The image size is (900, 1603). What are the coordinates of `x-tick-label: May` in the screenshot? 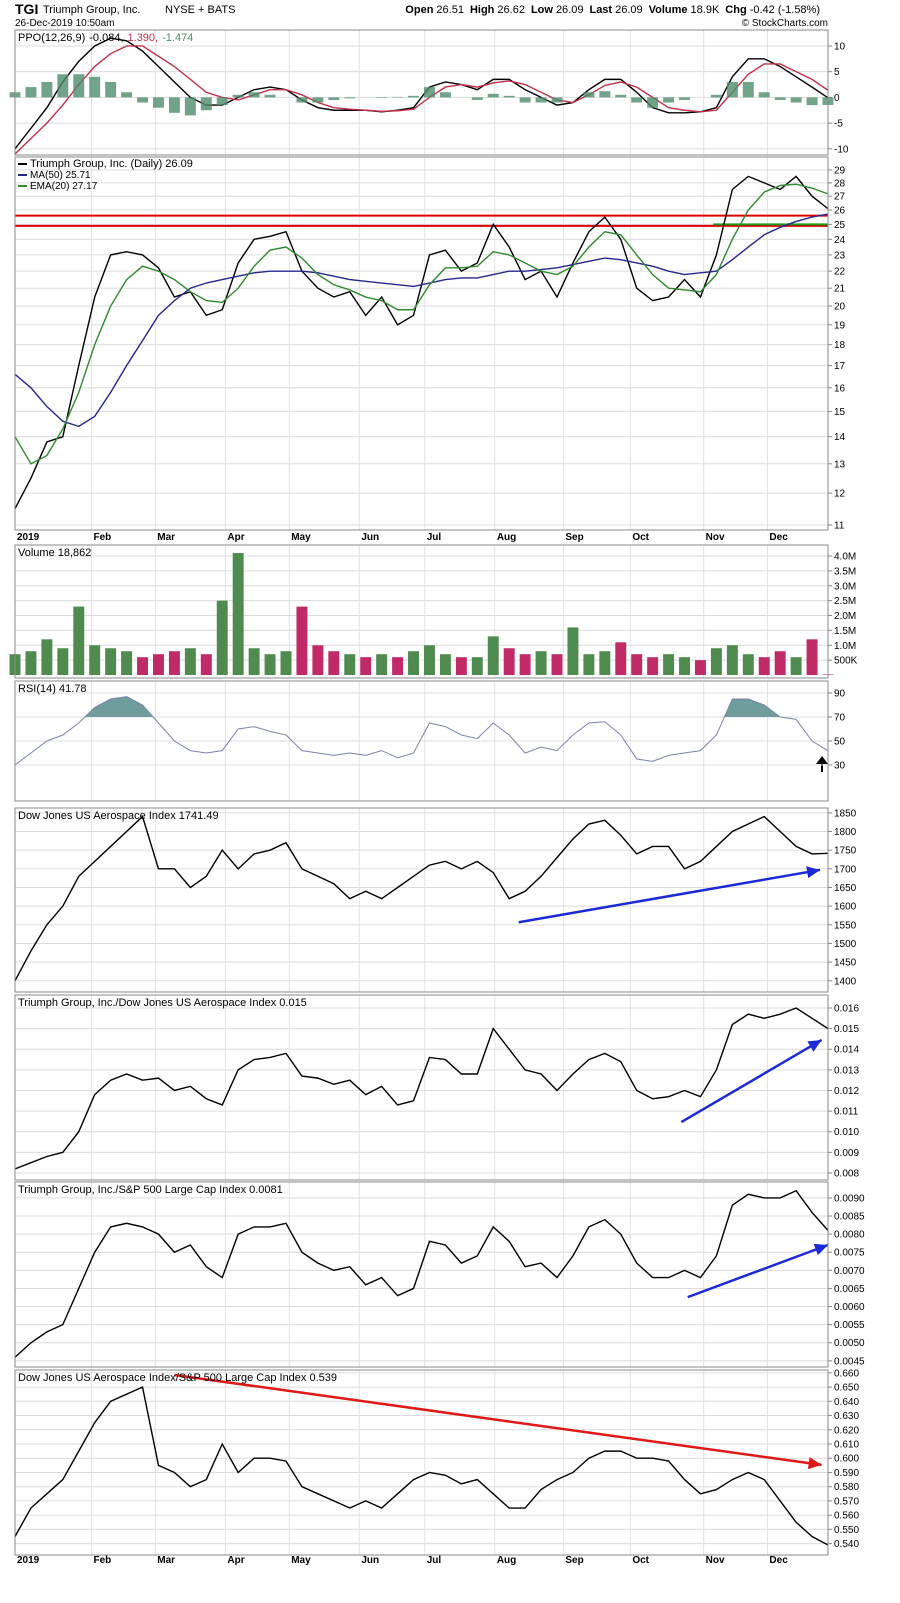 It's located at (301, 1560).